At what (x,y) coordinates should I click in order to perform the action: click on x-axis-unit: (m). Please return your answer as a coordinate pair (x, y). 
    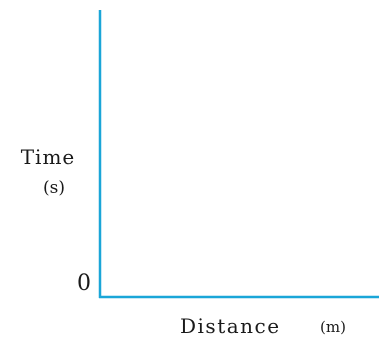
    Looking at the image, I should click on (333, 327).